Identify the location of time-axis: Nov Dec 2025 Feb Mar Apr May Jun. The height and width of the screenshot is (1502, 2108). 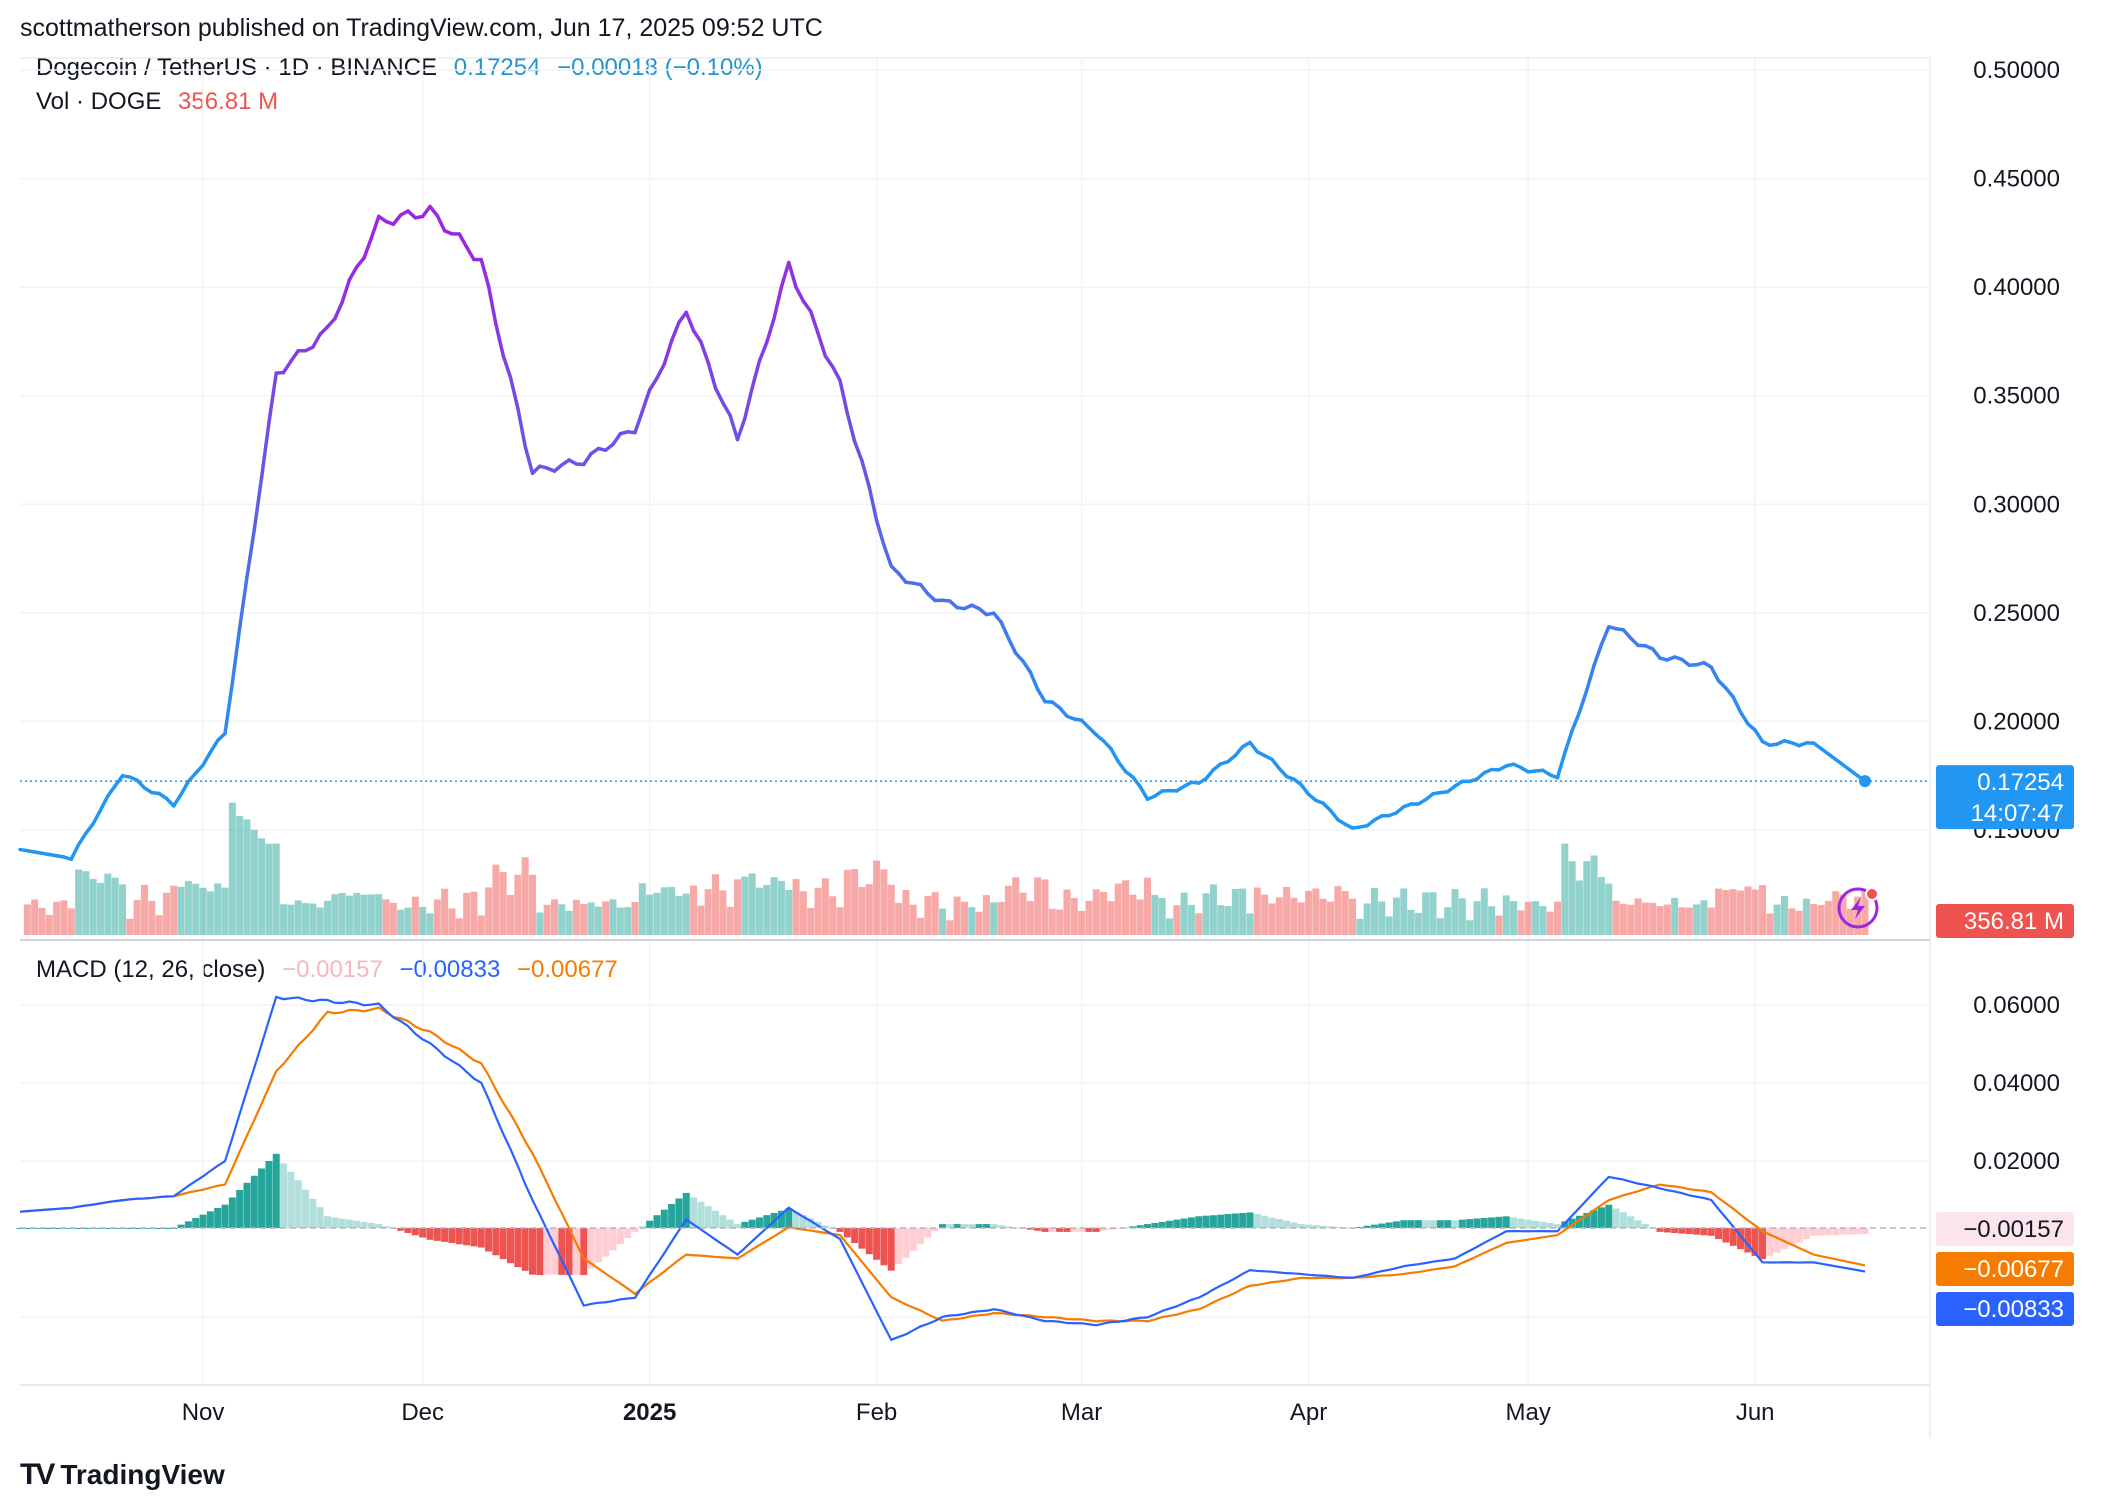
(978, 1412).